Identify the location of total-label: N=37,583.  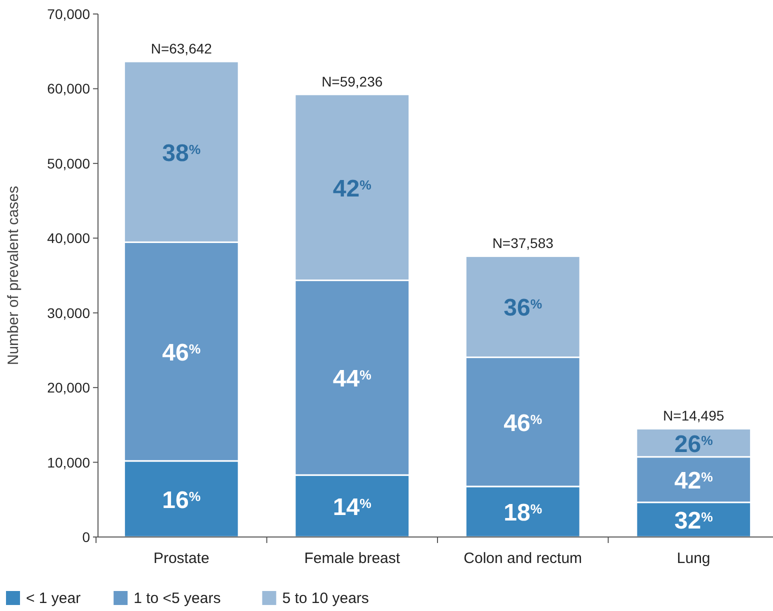
(523, 243).